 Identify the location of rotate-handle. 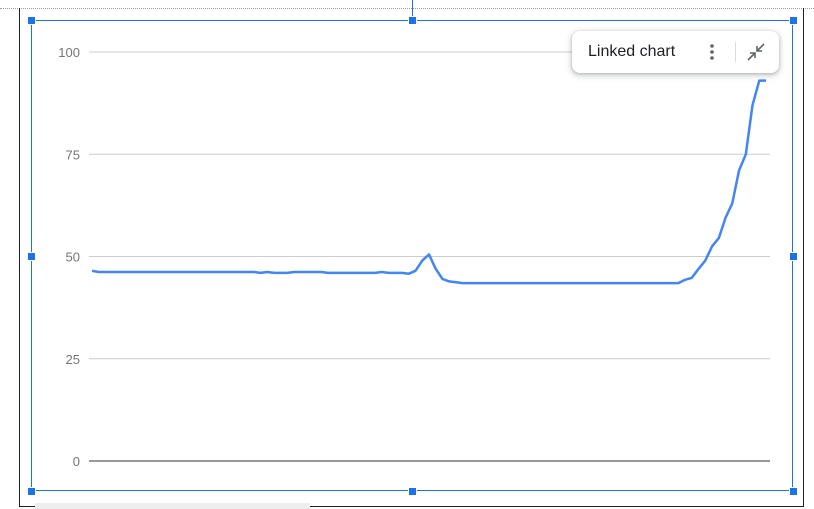
(412, 8).